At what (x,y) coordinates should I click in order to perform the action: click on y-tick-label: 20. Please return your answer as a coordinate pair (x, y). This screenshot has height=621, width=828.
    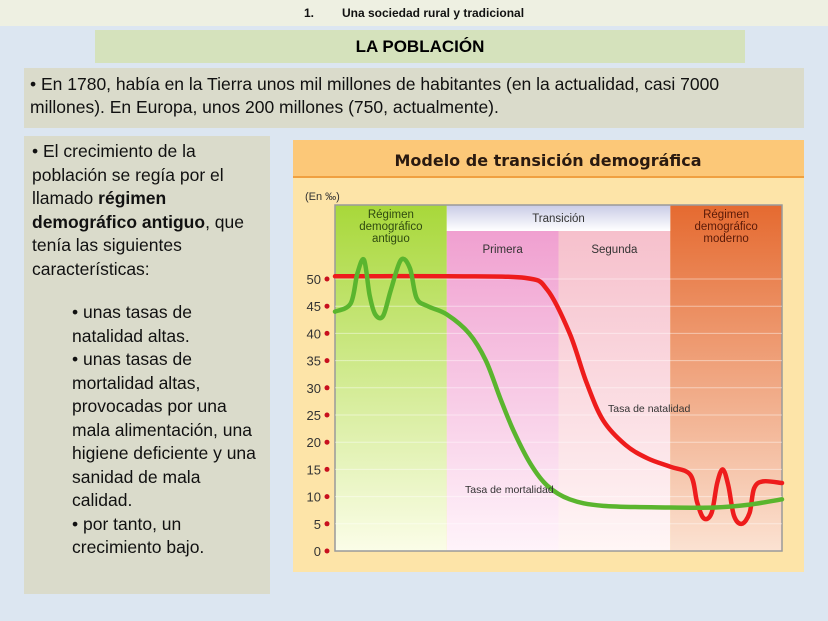
    Looking at the image, I should click on (314, 442).